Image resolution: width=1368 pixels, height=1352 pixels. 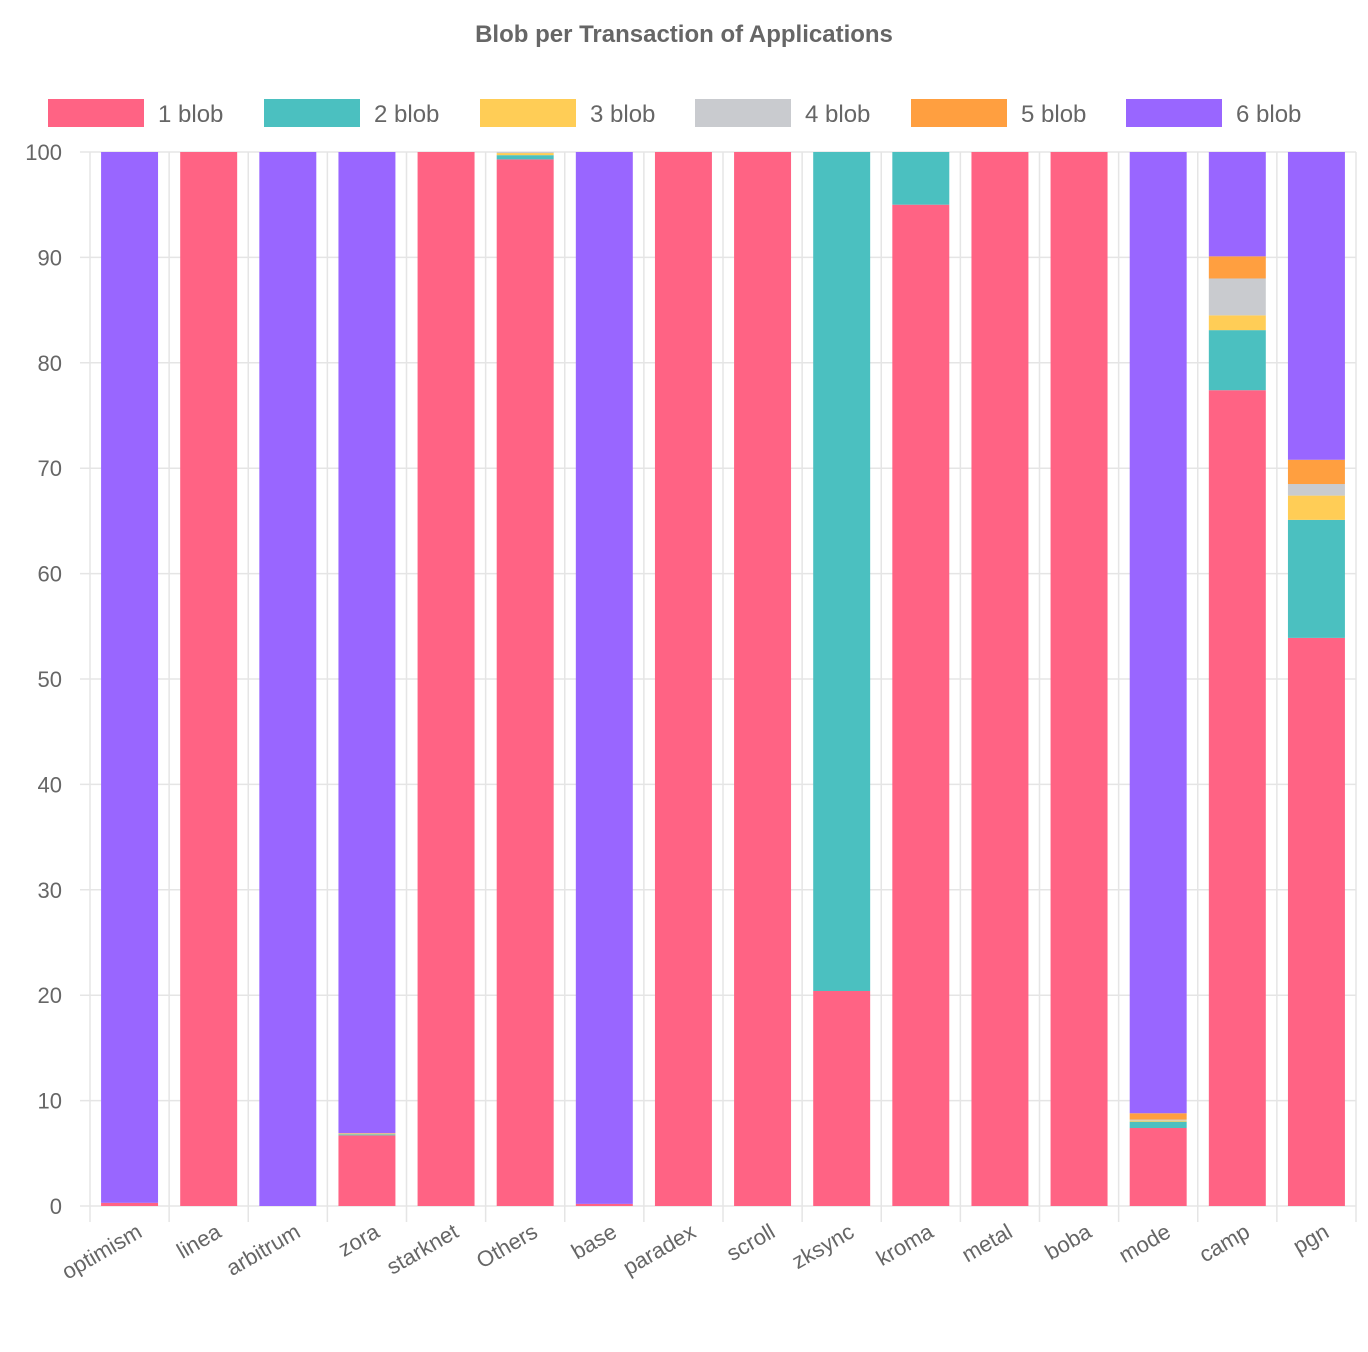 I want to click on bar-mode-6-blob, so click(x=1158, y=633).